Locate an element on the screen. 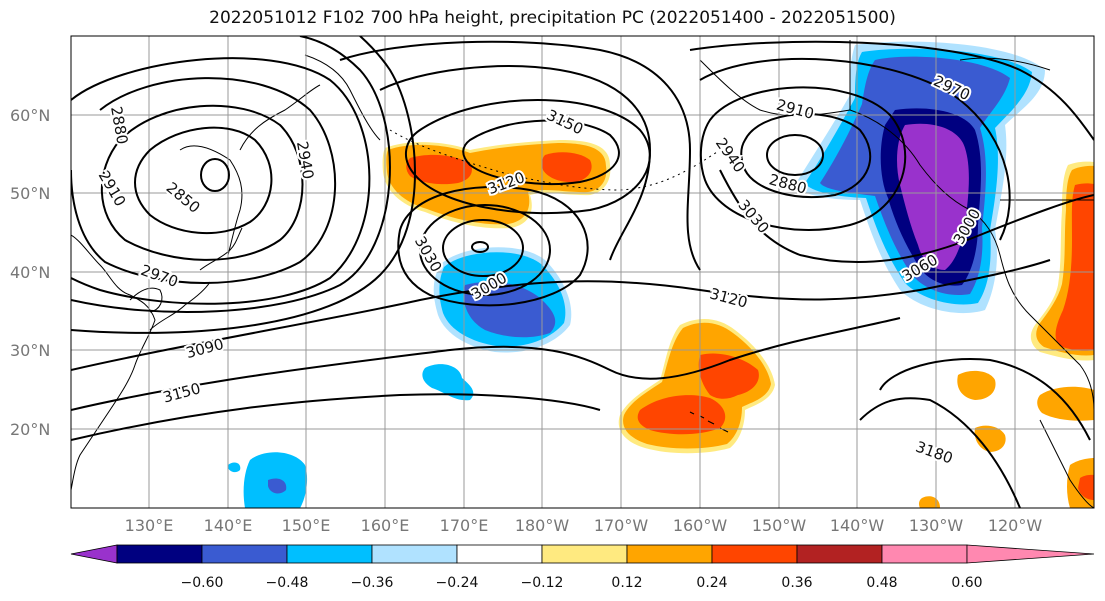  lon-label: 180°W is located at coordinates (542, 525).